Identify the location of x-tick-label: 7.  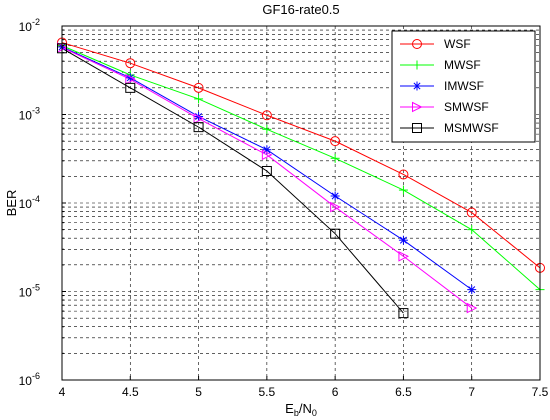
(471, 392).